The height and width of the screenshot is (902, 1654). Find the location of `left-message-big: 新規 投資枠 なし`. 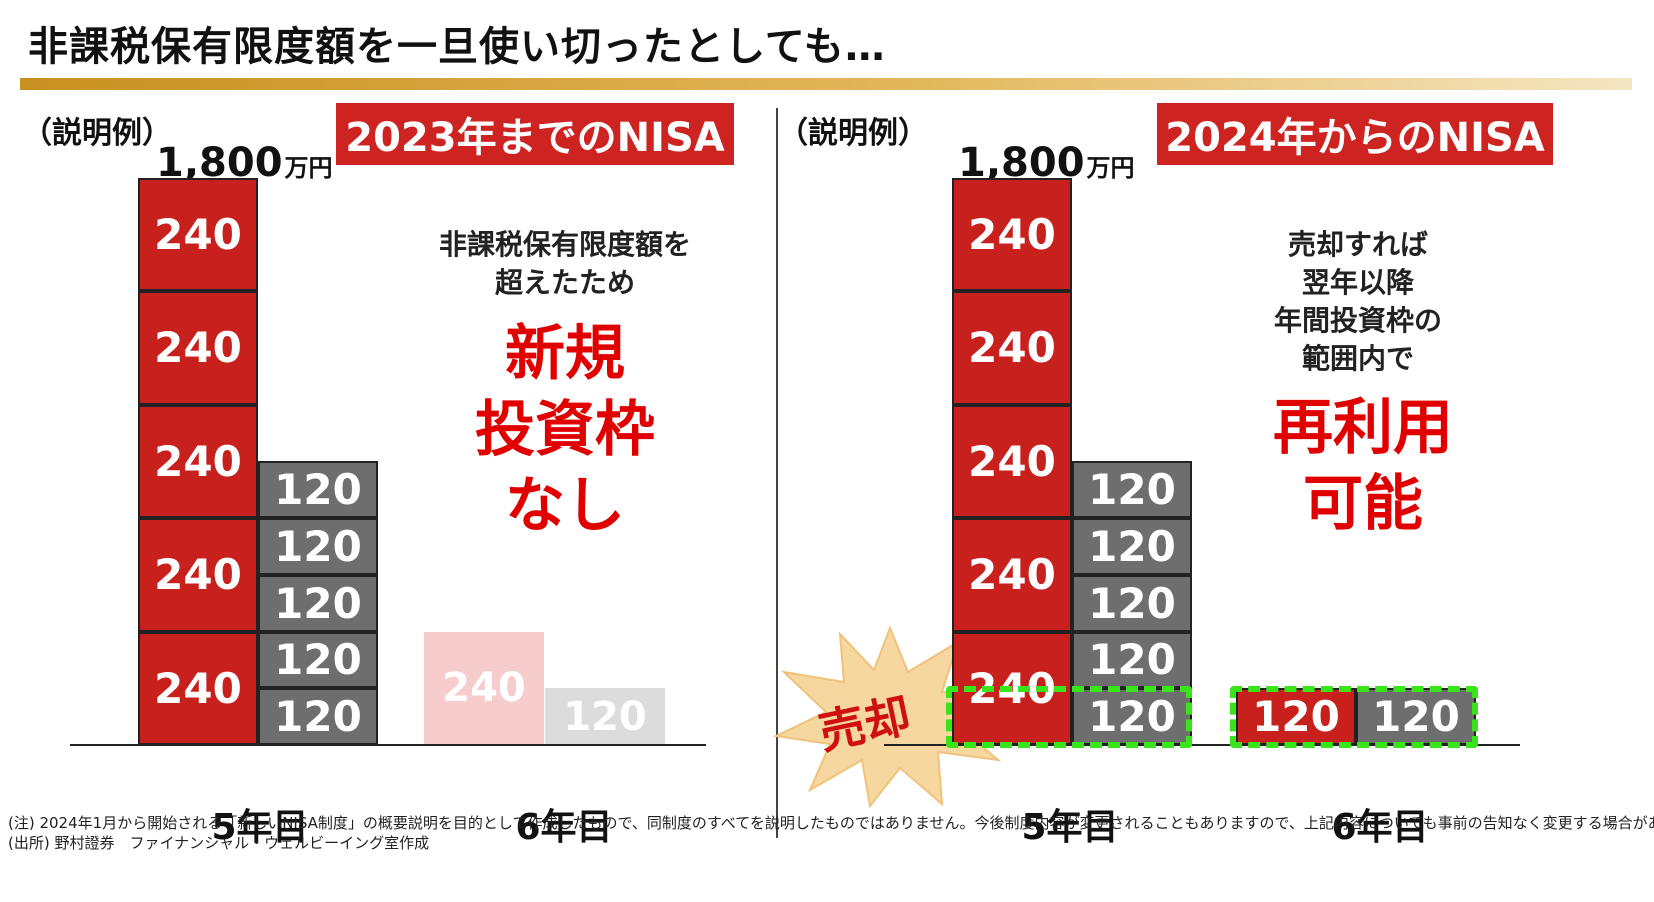

left-message-big: 新規 投資枠 なし is located at coordinates (565, 430).